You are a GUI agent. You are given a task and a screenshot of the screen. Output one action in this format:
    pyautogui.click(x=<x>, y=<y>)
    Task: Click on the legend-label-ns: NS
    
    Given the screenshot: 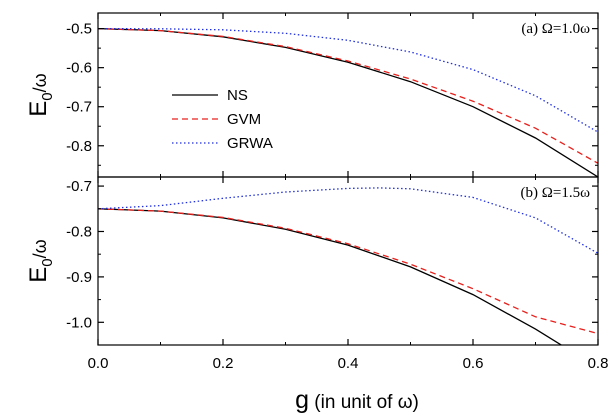 What is the action you would take?
    pyautogui.click(x=237, y=95)
    